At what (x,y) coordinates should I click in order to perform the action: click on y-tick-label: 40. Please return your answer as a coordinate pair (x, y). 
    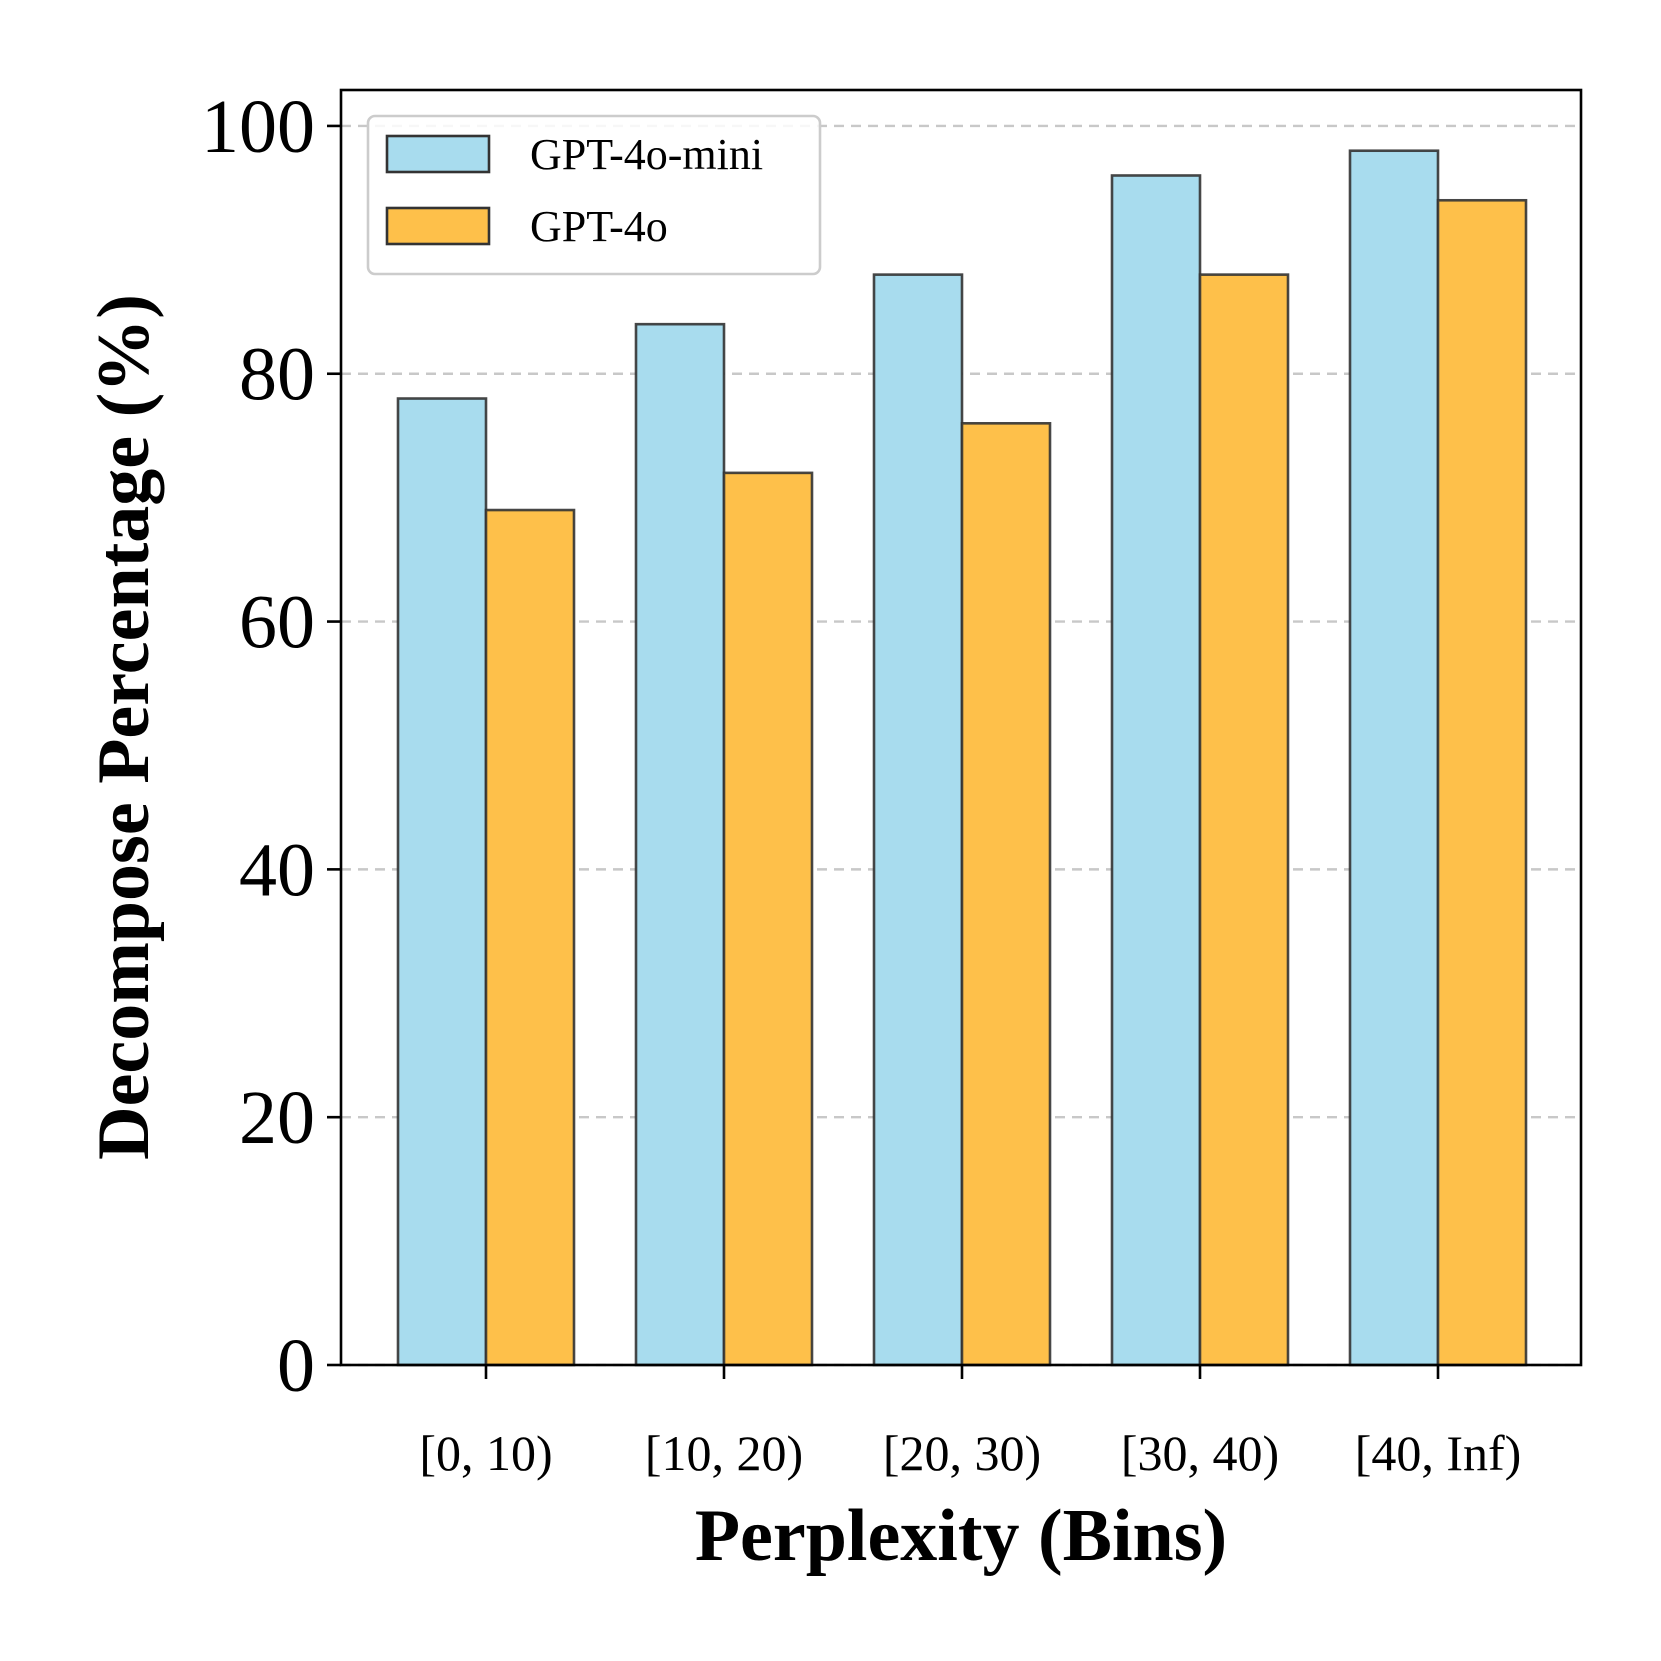
    Looking at the image, I should click on (277, 870).